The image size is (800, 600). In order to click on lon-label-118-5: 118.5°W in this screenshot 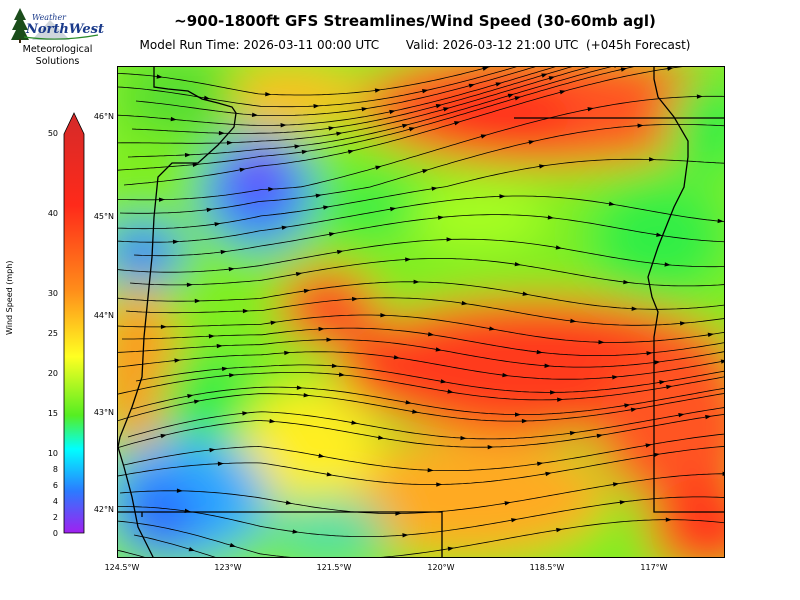, I will do `click(547, 567)`.